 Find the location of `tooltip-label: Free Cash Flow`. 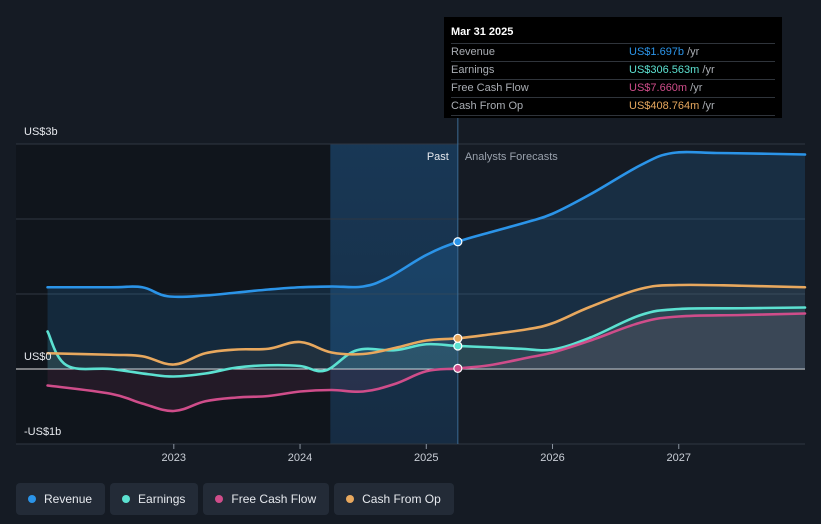

tooltip-label: Free Cash Flow is located at coordinates (490, 88).